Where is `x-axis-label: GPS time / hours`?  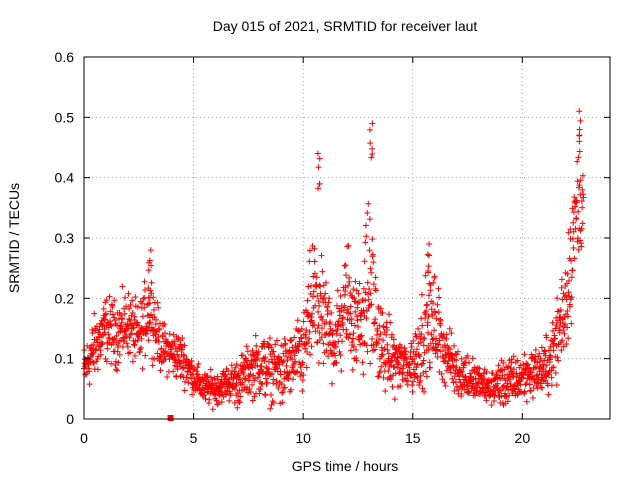
x-axis-label: GPS time / hours is located at coordinates (345, 466).